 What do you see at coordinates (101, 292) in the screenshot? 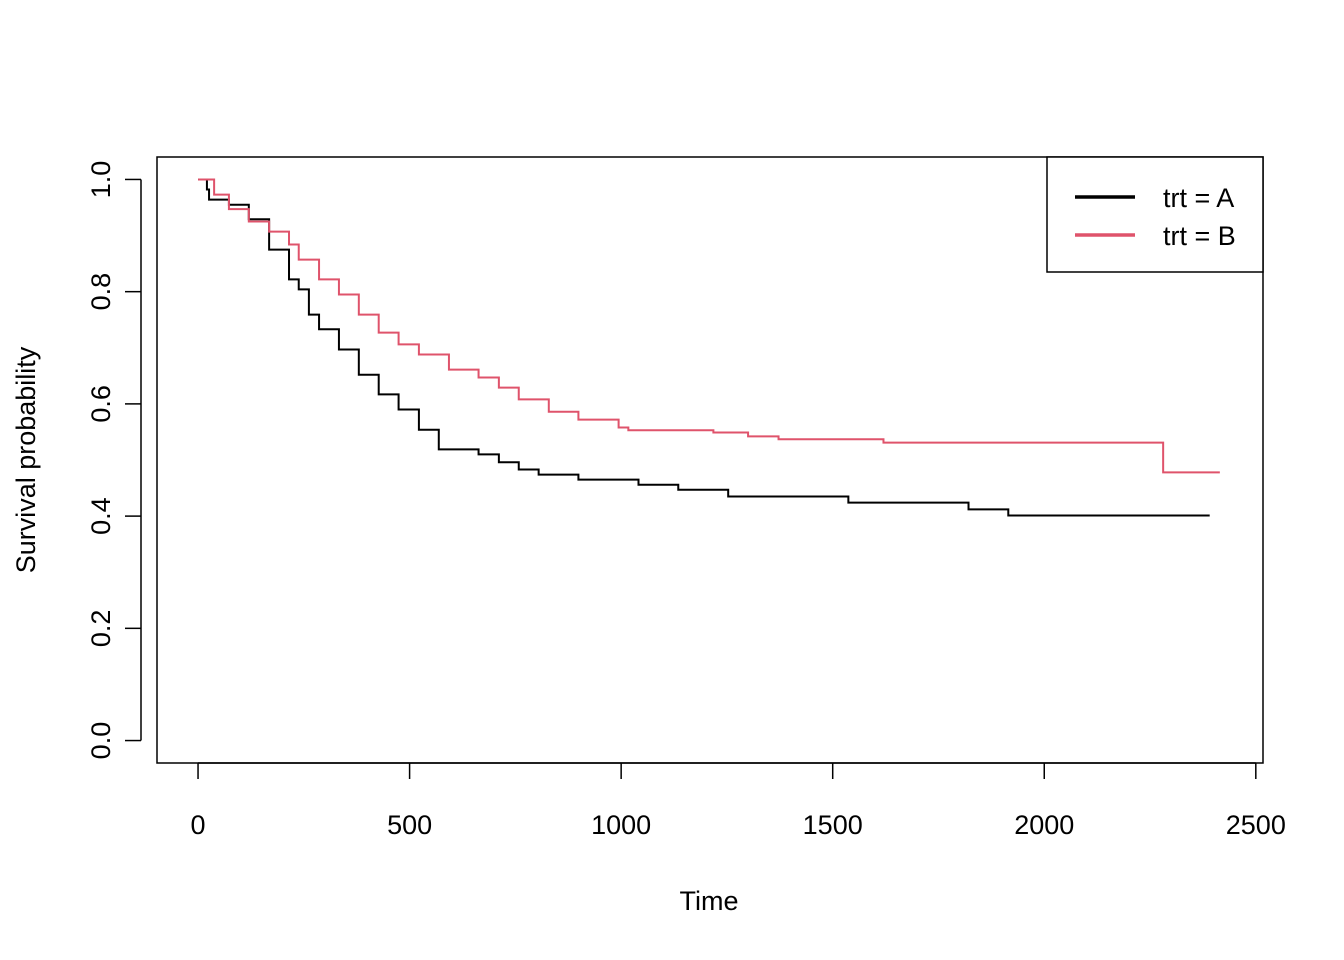
I see `y-tick-label: 0.8` at bounding box center [101, 292].